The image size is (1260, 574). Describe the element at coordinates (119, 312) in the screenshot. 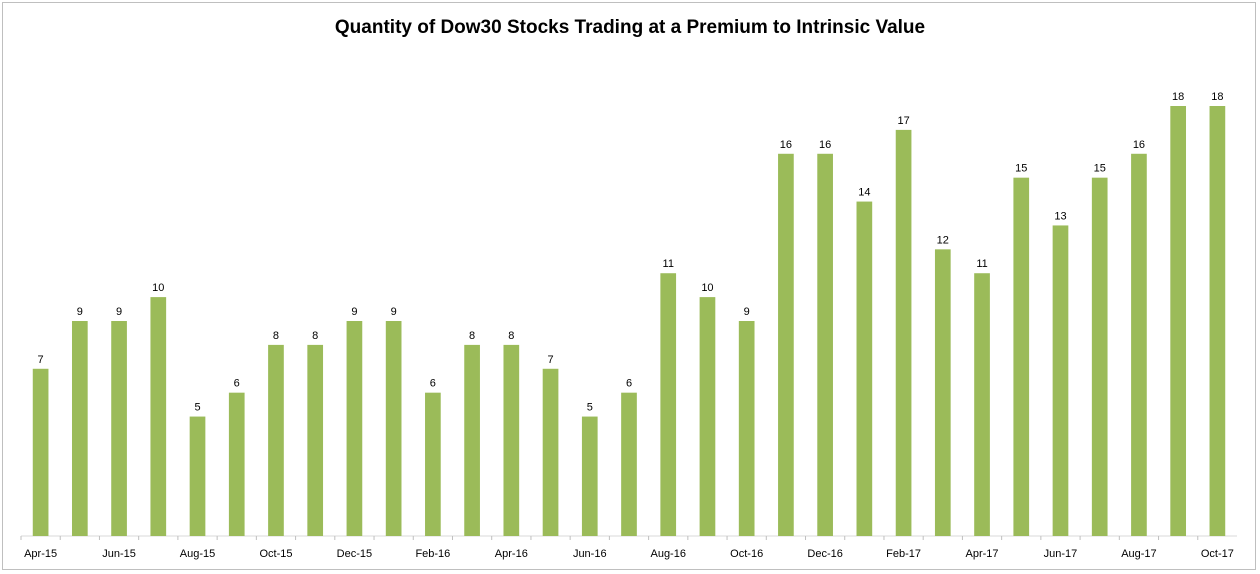

I see `data-label-jun-15: 9` at that location.